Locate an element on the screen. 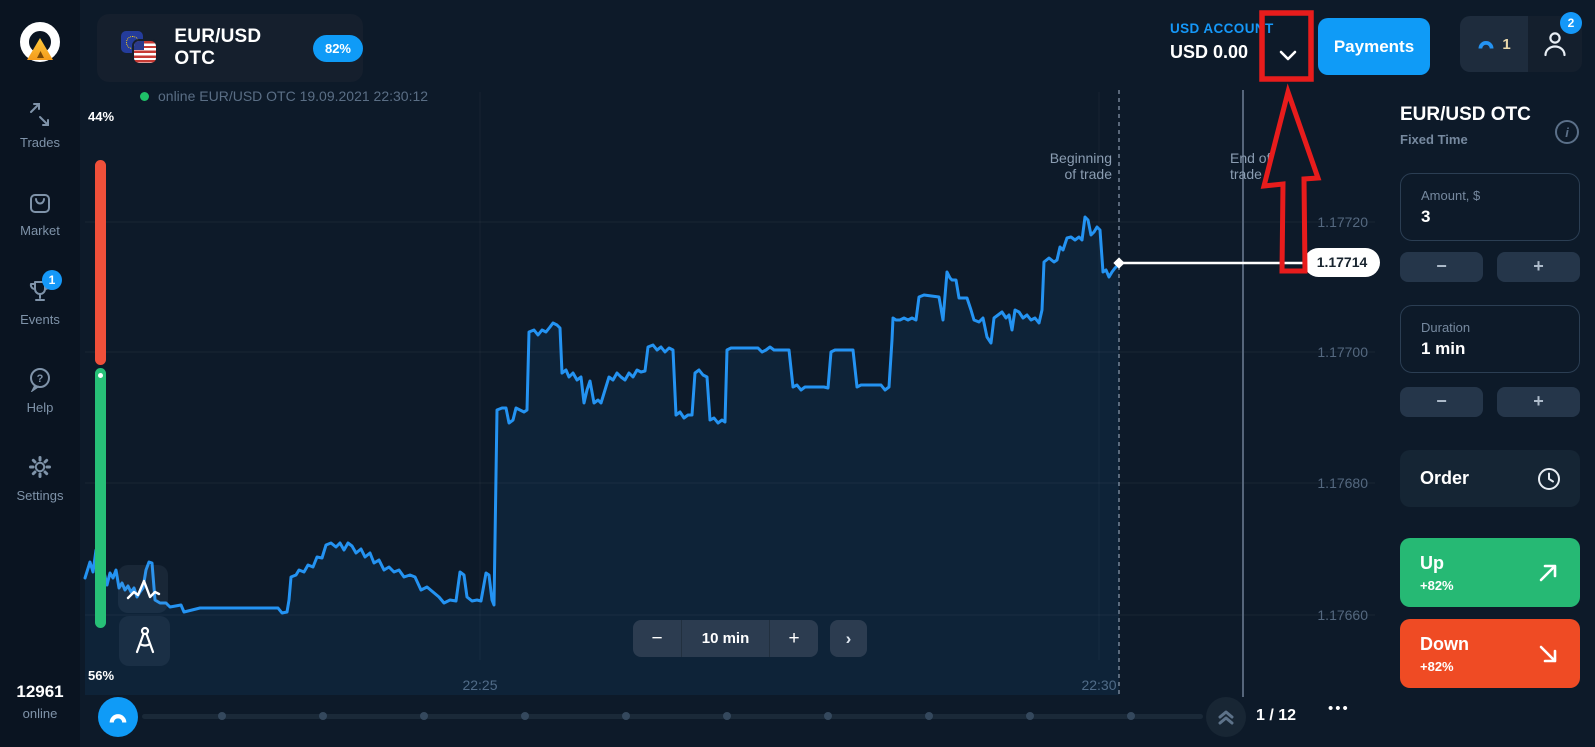 The height and width of the screenshot is (747, 1595). timeframe-value: 10 min is located at coordinates (725, 638).